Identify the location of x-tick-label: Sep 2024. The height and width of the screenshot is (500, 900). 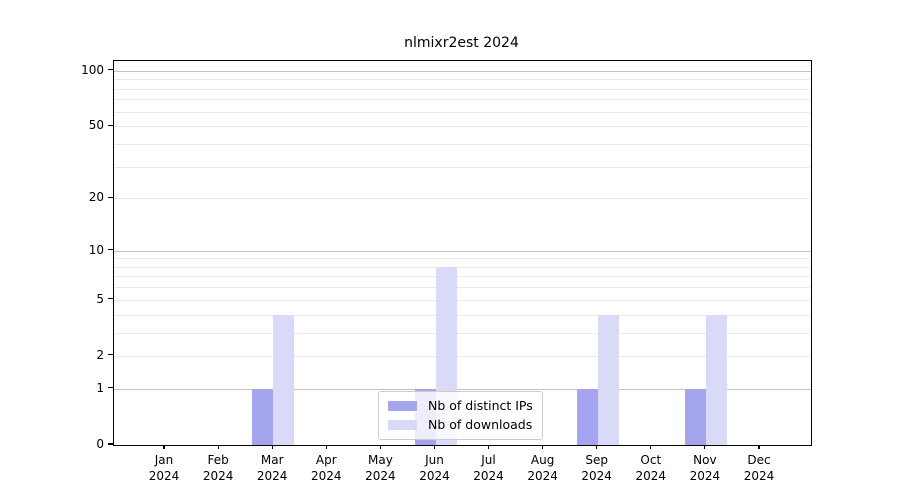
(596, 468).